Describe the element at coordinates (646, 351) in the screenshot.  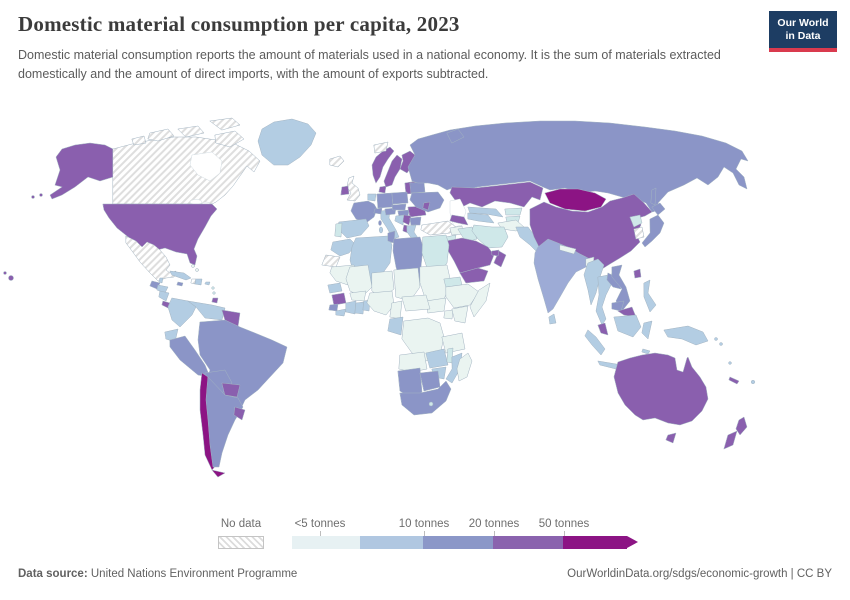
I see `country-timor` at that location.